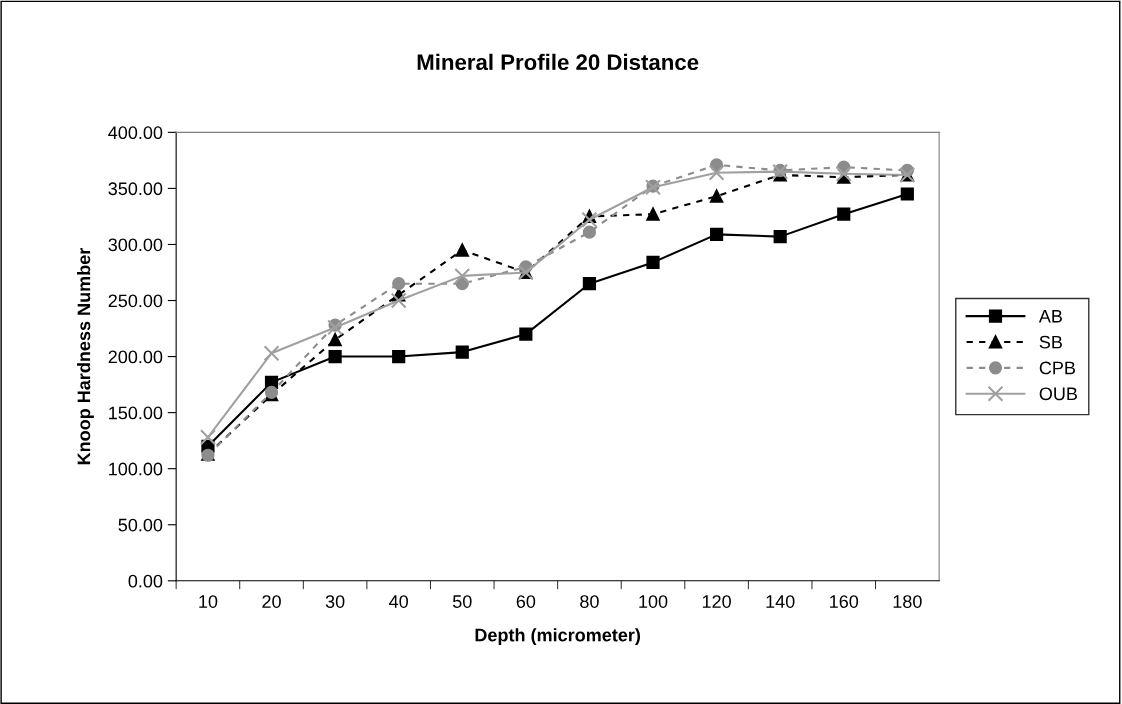  What do you see at coordinates (526, 601) in the screenshot?
I see `x-tick-label: 60` at bounding box center [526, 601].